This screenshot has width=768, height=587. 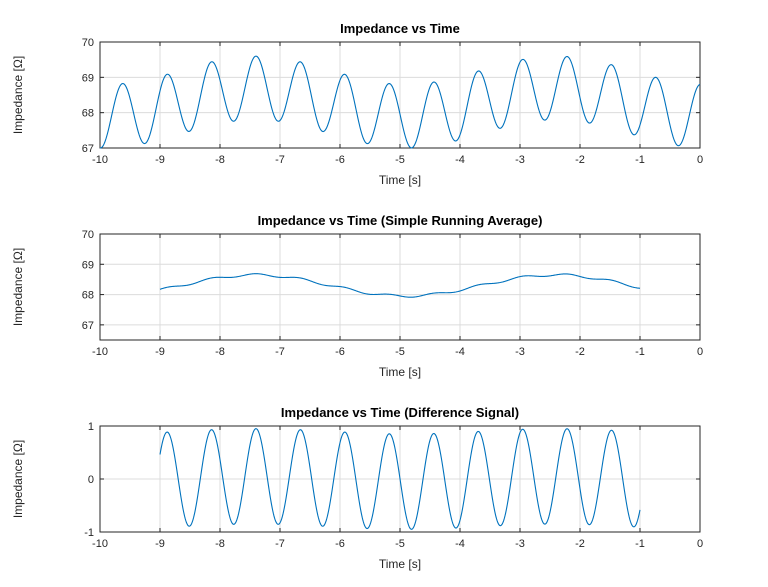 What do you see at coordinates (89, 533) in the screenshot?
I see `y-tick-label: -1` at bounding box center [89, 533].